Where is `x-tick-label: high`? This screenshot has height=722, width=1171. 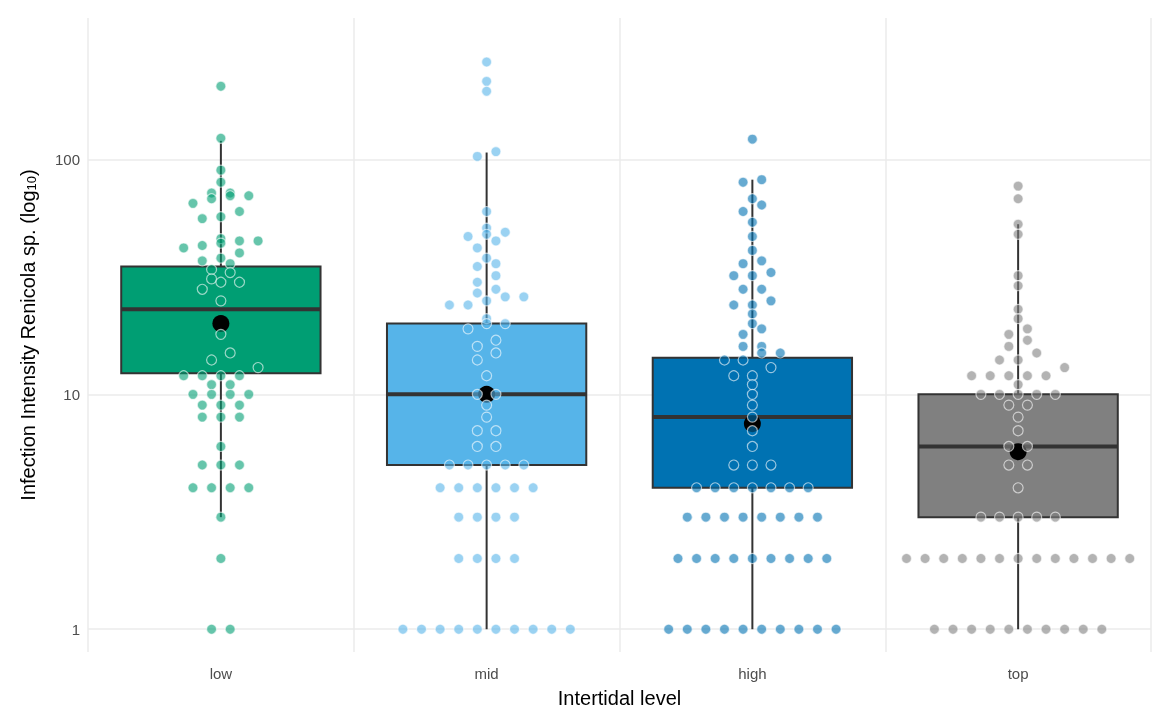
x-tick-label: high is located at coordinates (752, 673).